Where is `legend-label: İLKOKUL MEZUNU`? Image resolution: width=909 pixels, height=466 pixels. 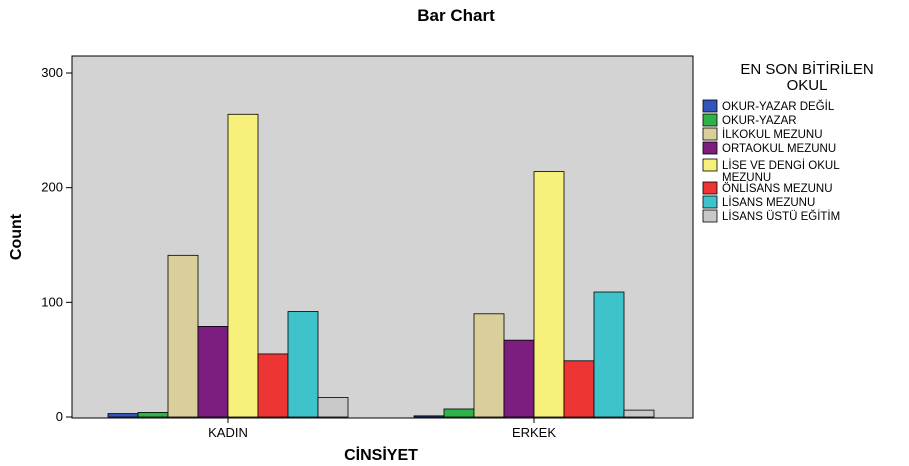 legend-label: İLKOKUL MEZUNU is located at coordinates (772, 134).